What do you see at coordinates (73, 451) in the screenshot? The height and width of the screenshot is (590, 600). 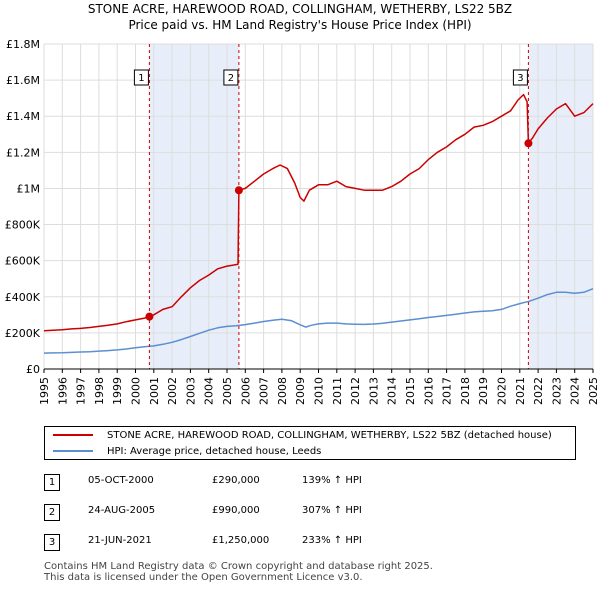 I see `hpi-line-swatch` at bounding box center [73, 451].